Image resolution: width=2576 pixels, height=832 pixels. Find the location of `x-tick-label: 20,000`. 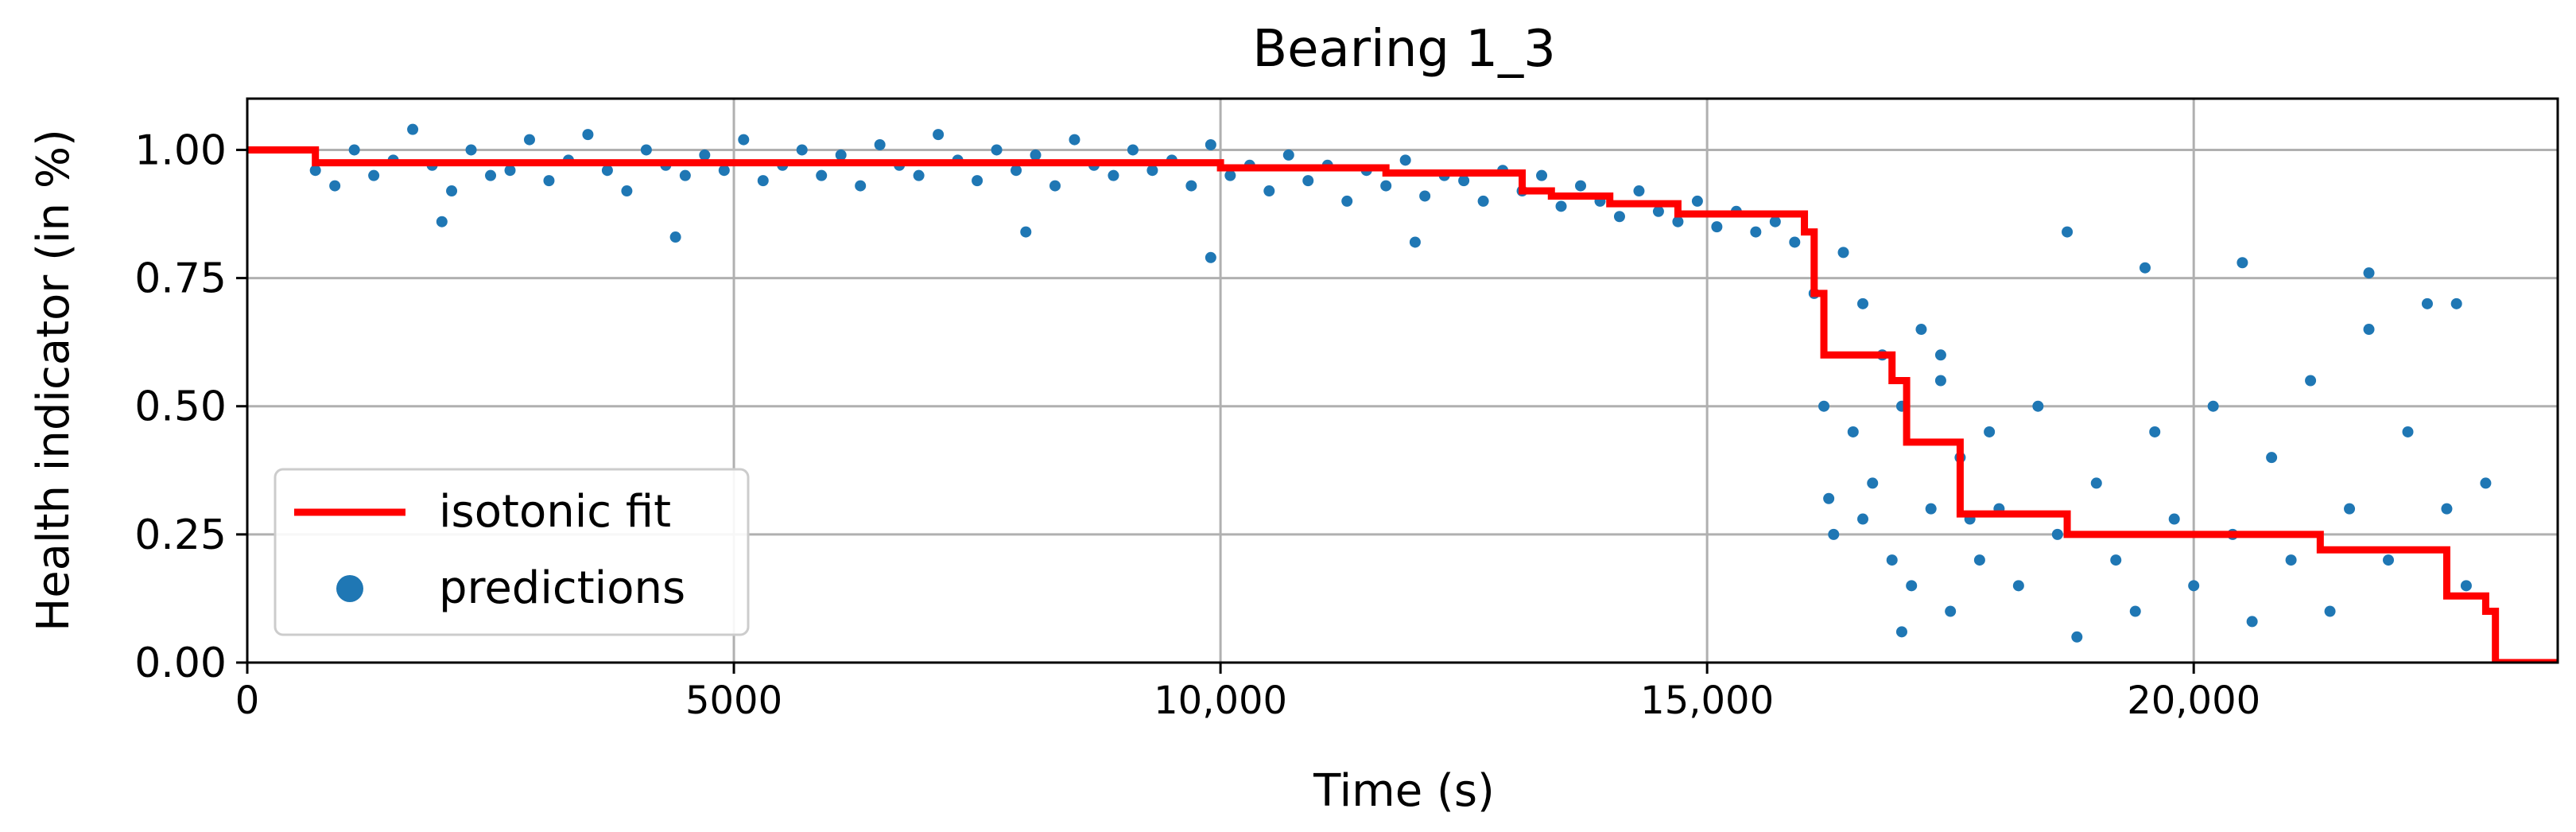

x-tick-label: 20,000 is located at coordinates (2193, 701).